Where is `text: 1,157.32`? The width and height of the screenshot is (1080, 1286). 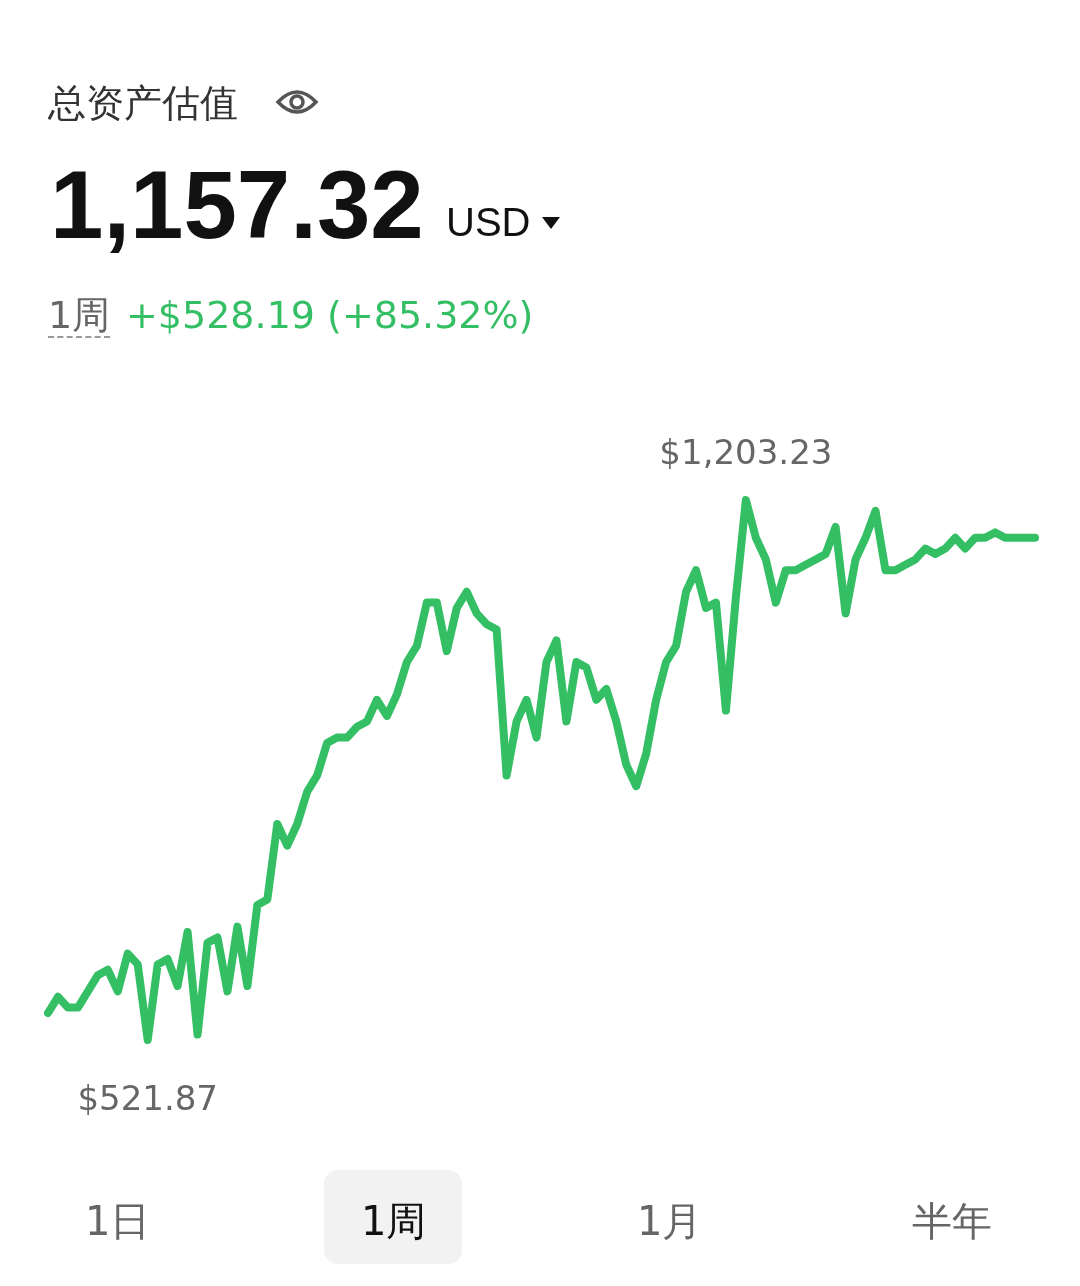
text: 1,157.32 is located at coordinates (237, 205).